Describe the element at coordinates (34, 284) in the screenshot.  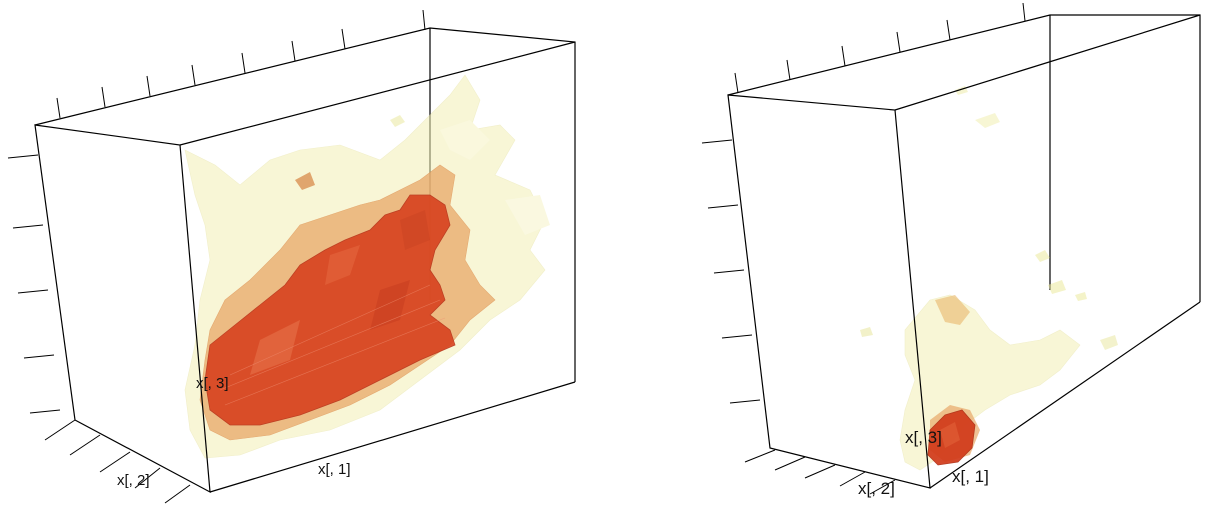
I see `left-ticks-left` at that location.